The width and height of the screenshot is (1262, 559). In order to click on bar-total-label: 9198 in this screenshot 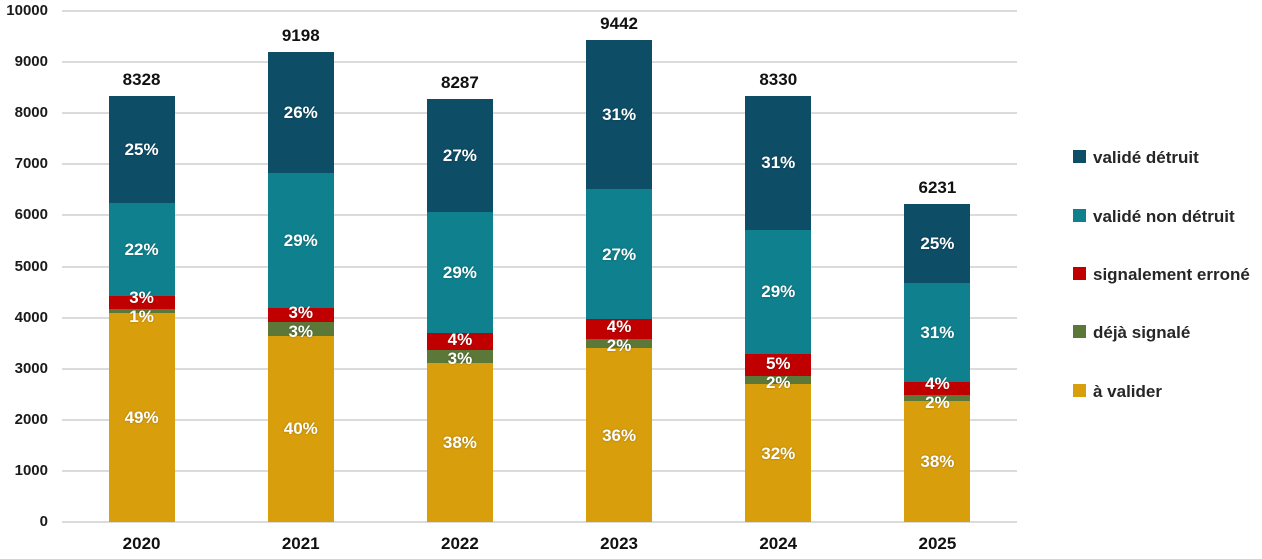, I will do `click(300, 35)`.